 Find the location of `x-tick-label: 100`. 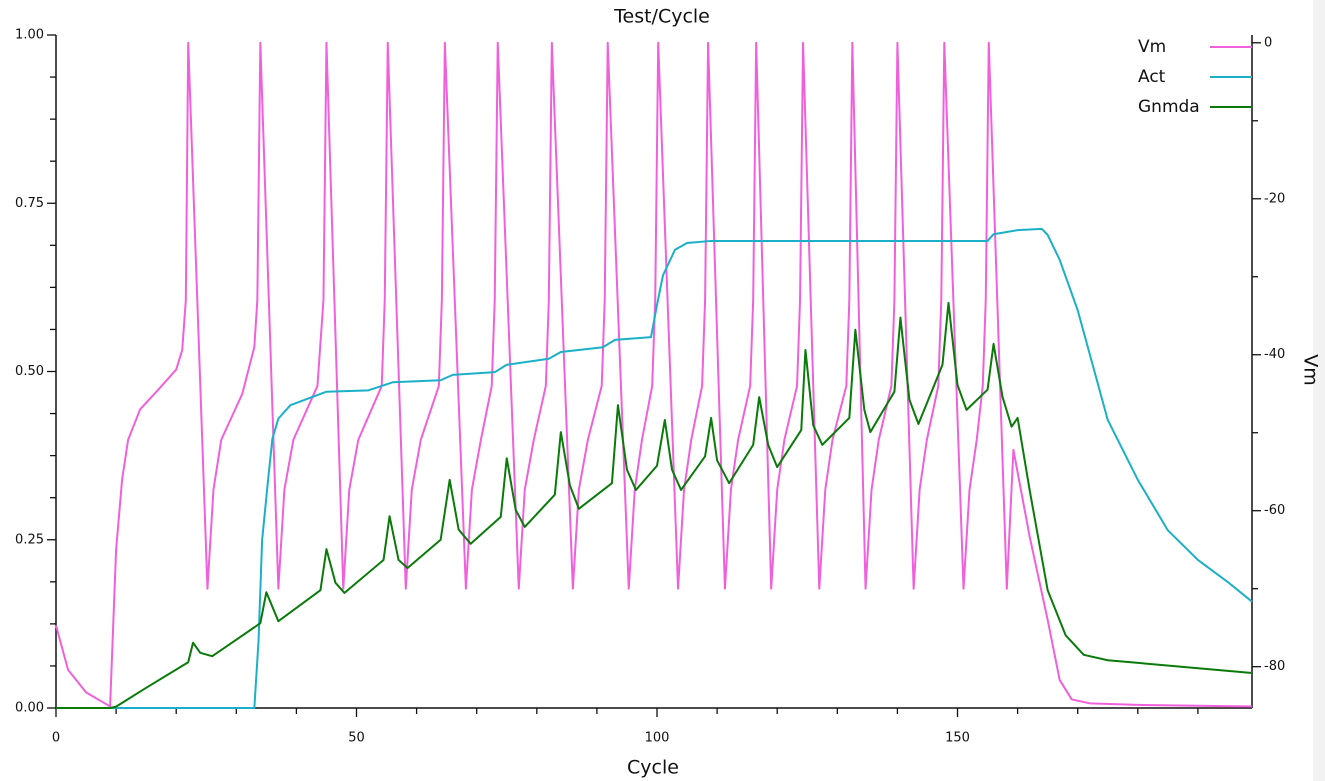

x-tick-label: 100 is located at coordinates (657, 738).